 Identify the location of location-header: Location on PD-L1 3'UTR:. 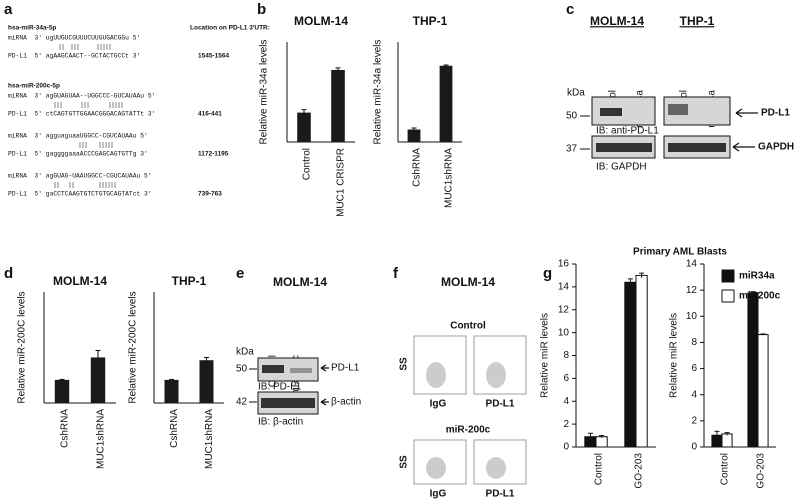
(230, 28).